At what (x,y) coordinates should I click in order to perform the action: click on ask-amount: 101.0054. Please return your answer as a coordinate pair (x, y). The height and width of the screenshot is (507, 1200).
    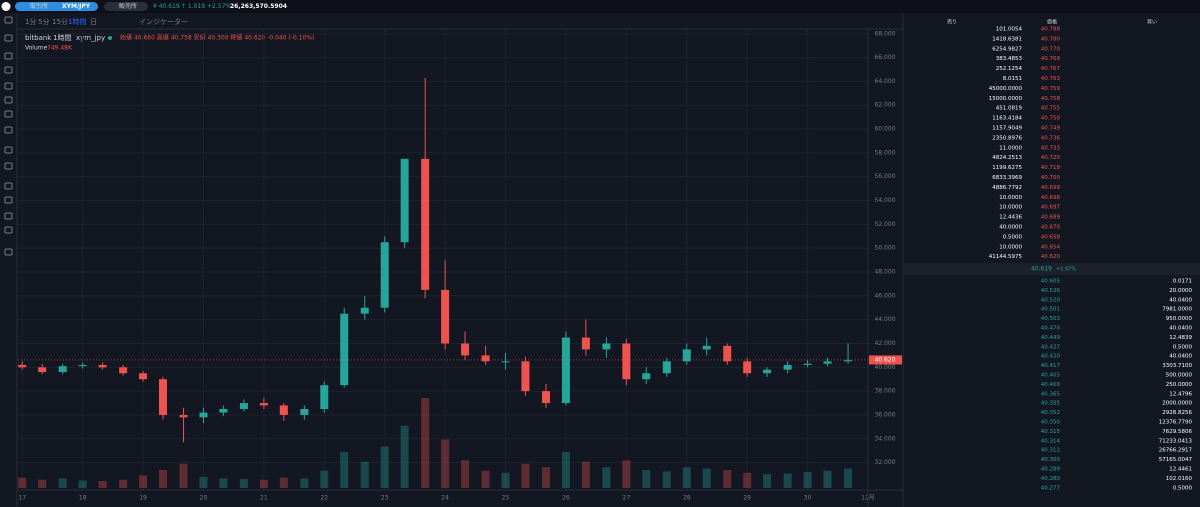
    Looking at the image, I should click on (1009, 30).